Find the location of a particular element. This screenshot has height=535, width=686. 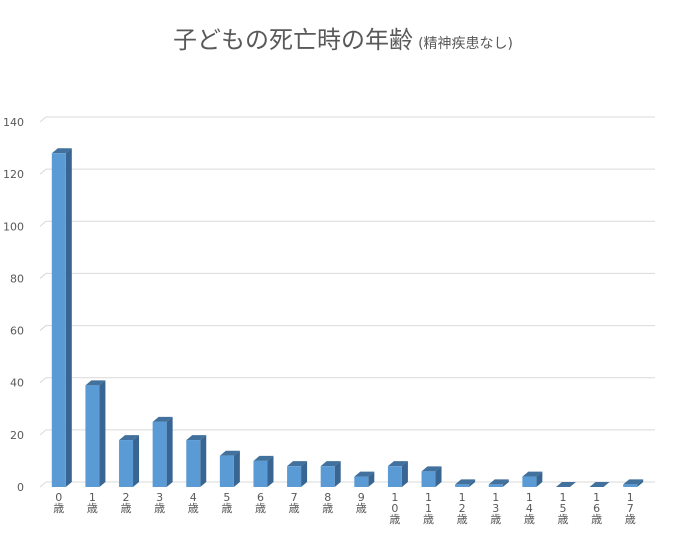

chart-title: 子どもの死亡時の年齢 (精神疾患なし) is located at coordinates (343, 37).